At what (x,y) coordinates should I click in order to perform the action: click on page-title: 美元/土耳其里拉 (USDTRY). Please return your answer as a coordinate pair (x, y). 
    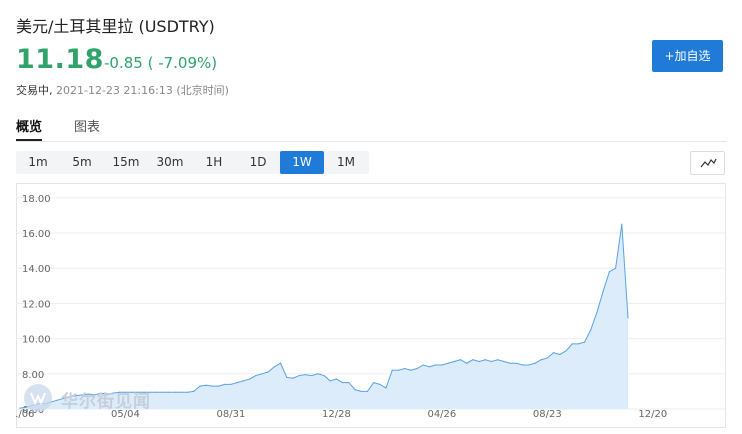
    Looking at the image, I should click on (115, 26).